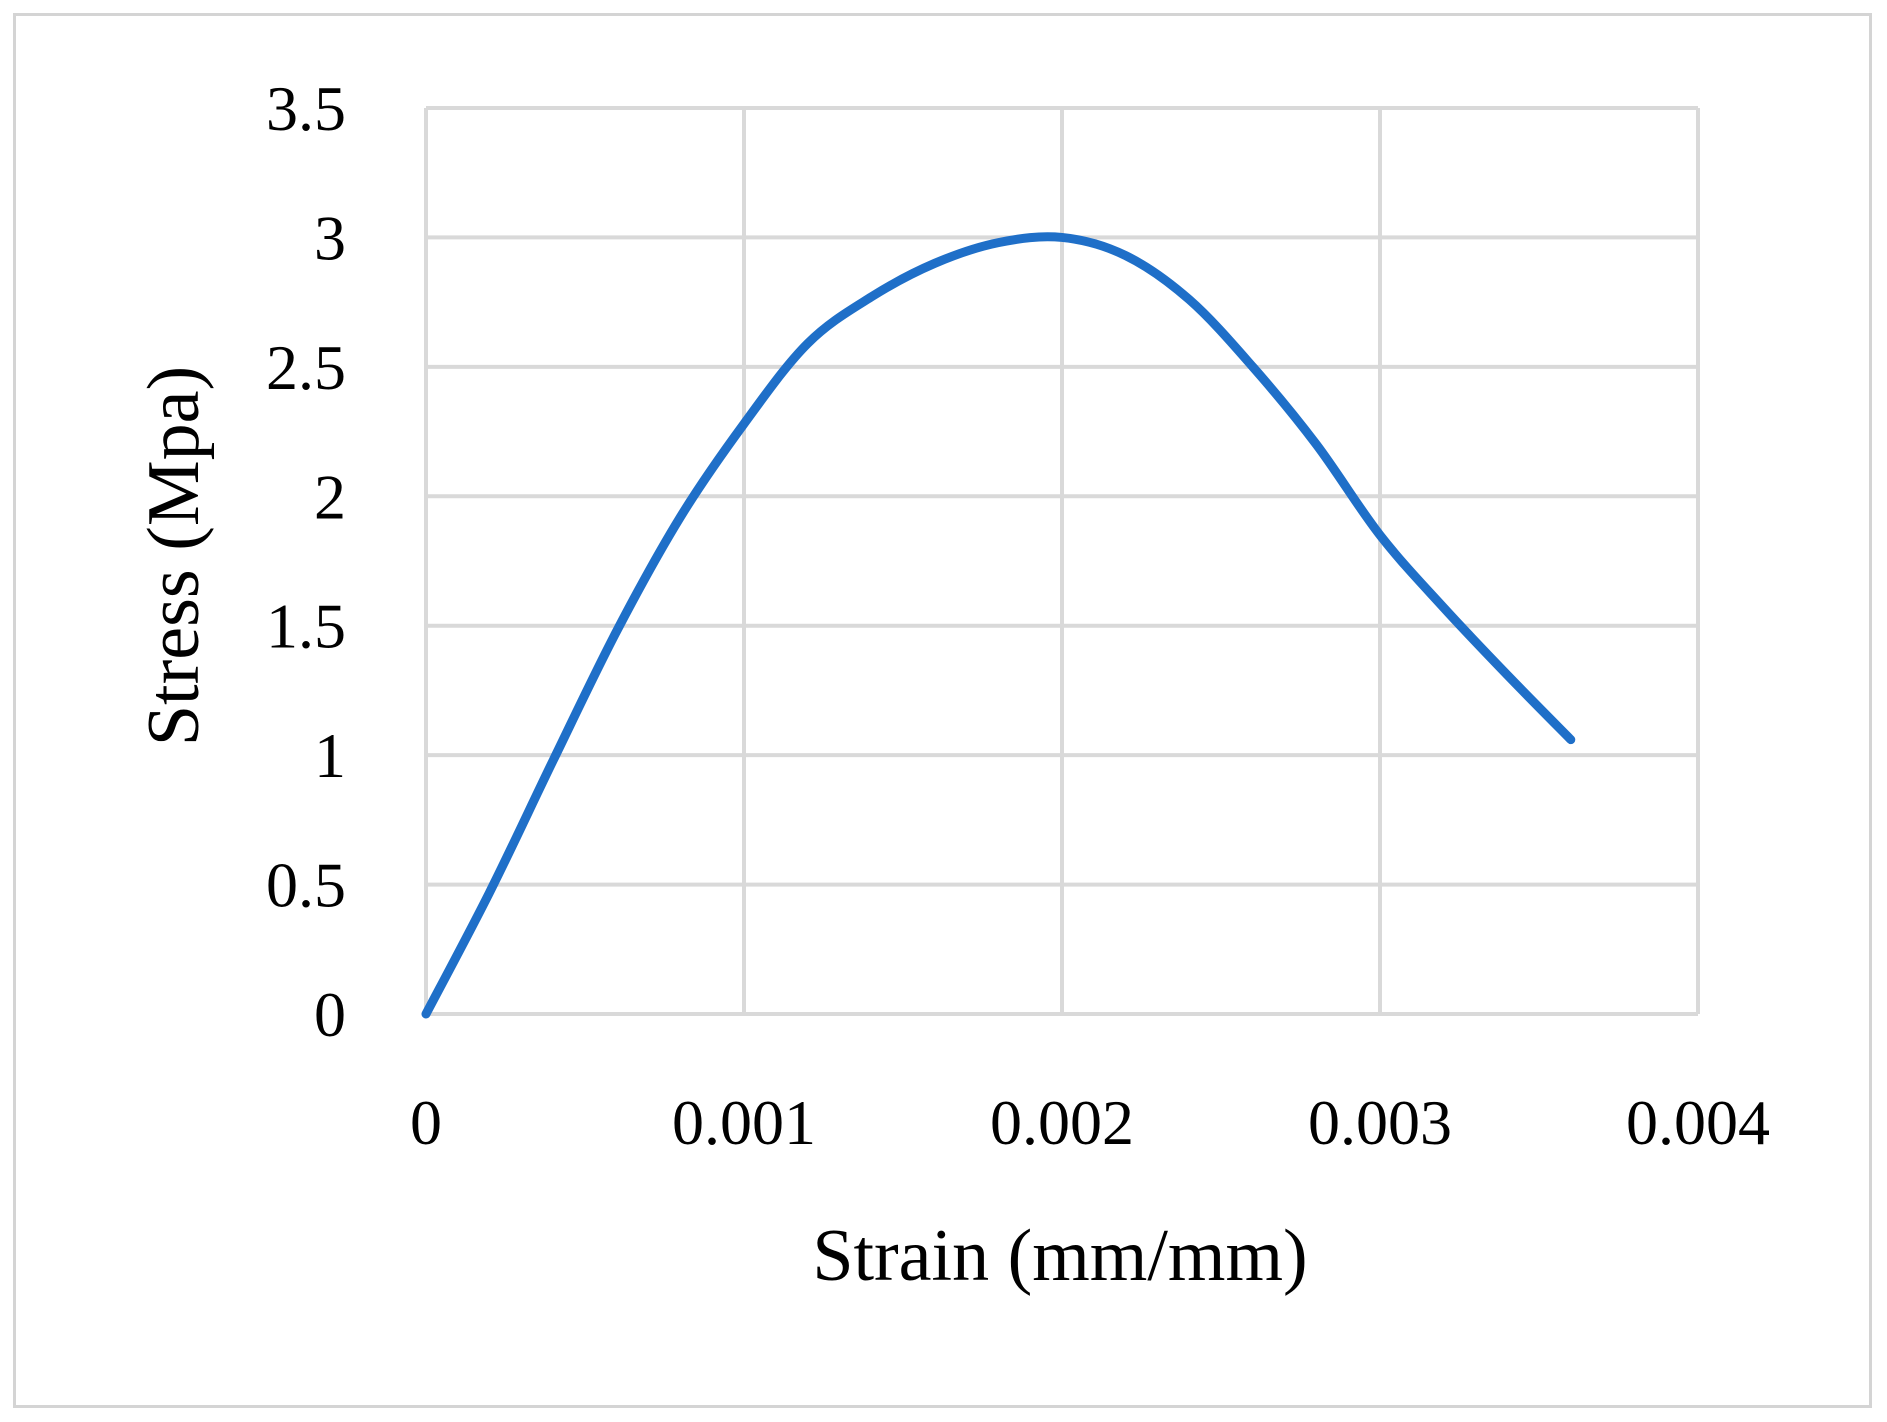 This screenshot has width=1887, height=1422. What do you see at coordinates (306, 626) in the screenshot?
I see `y-tick-label: 1.5` at bounding box center [306, 626].